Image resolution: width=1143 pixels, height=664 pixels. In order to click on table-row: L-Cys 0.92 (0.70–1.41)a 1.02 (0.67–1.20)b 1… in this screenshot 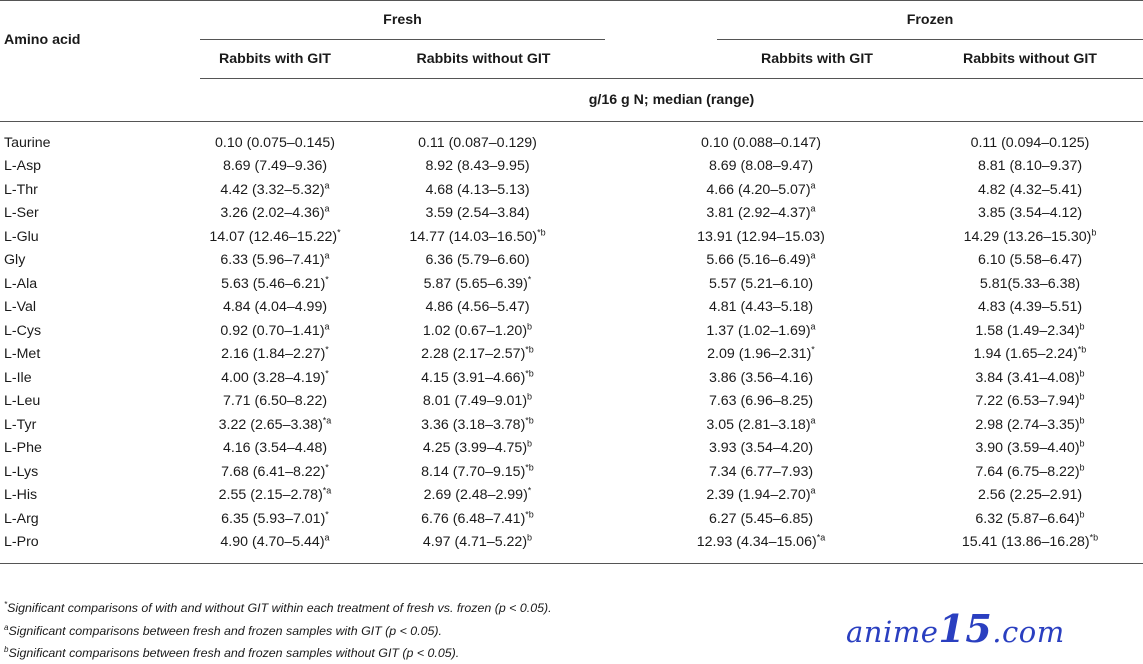, I will do `click(571, 331)`.